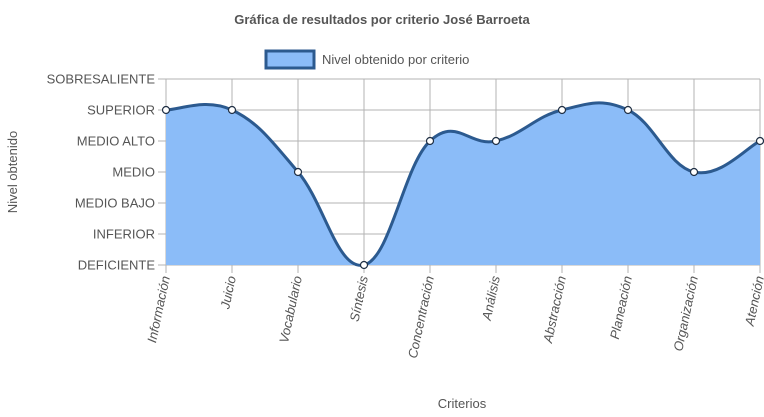 This screenshot has height=417, width=764. What do you see at coordinates (685, 314) in the screenshot?
I see `x-tick-label: Organización` at bounding box center [685, 314].